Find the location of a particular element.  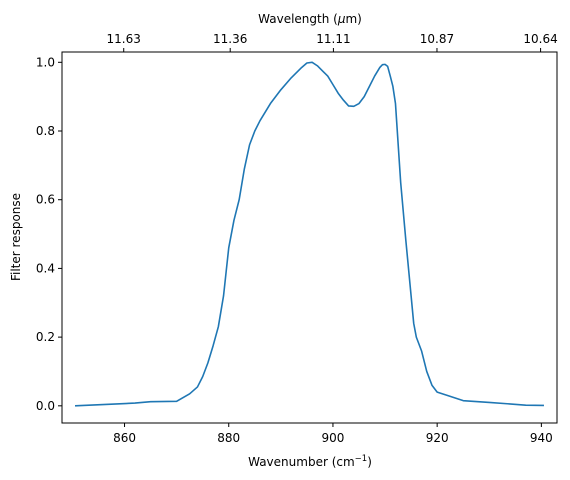

top-tick-label: 11.36 is located at coordinates (230, 39).